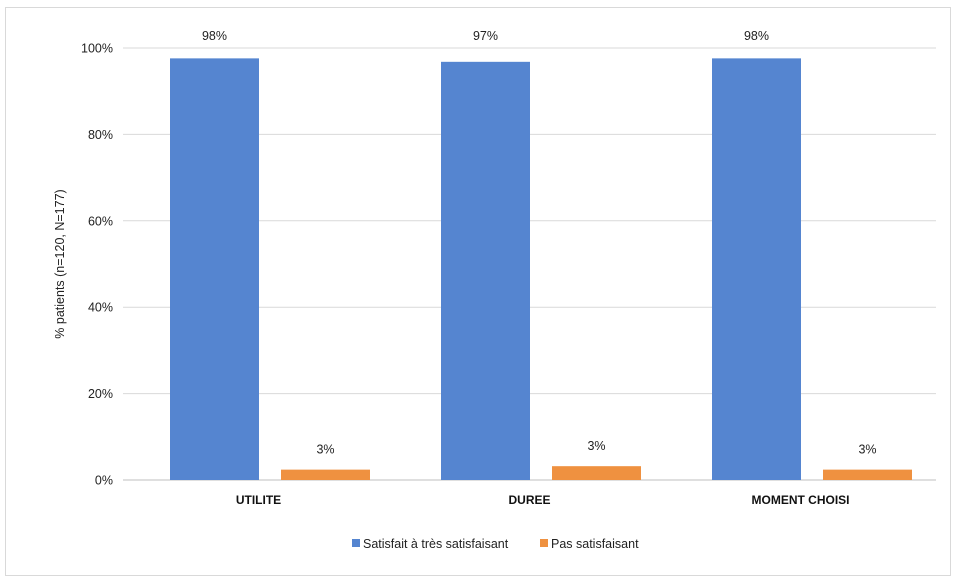 Image resolution: width=957 pixels, height=581 pixels. What do you see at coordinates (97, 49) in the screenshot?
I see `y-tick-label: 100%` at bounding box center [97, 49].